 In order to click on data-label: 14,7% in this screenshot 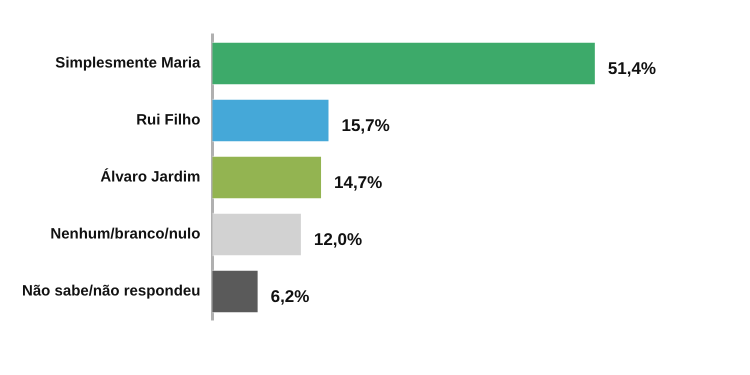, I will do `click(358, 182)`.